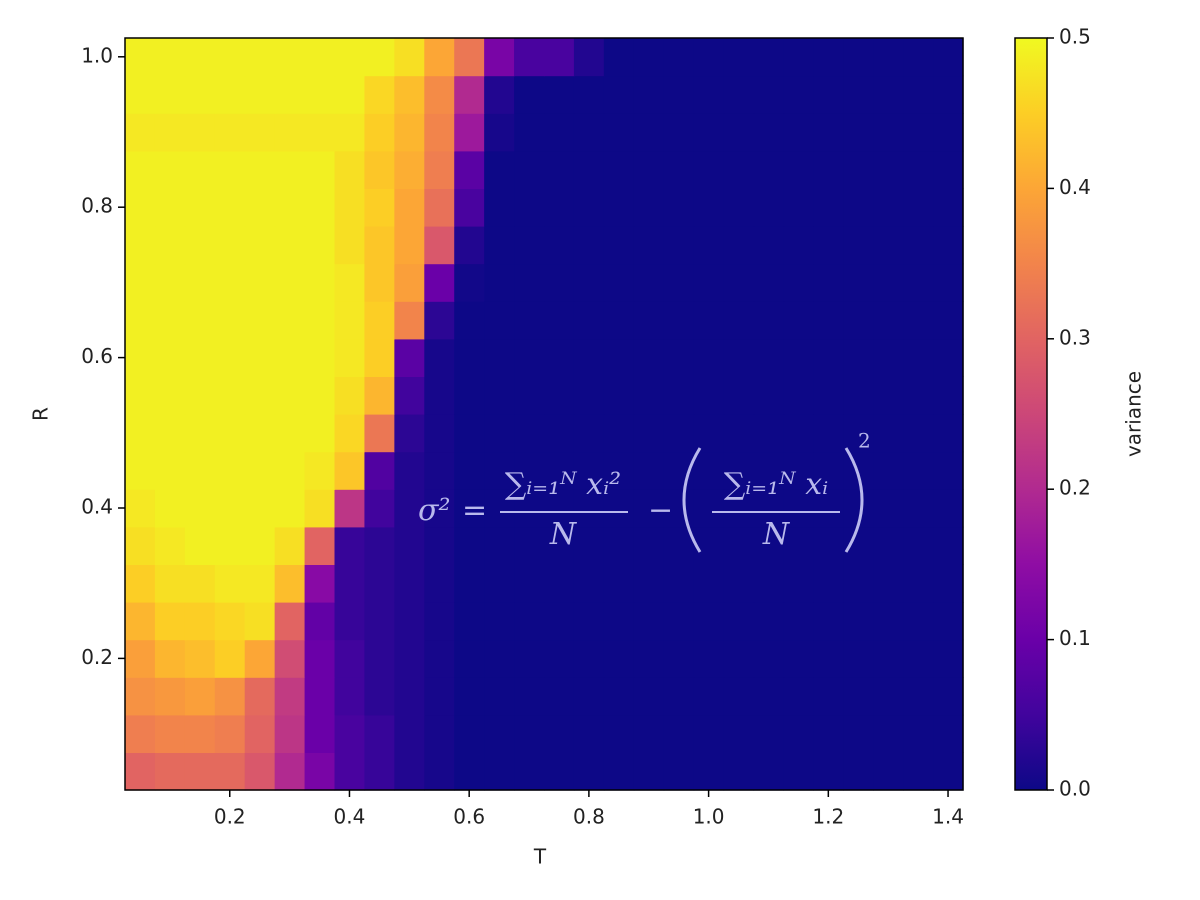 Image resolution: width=1200 pixels, height=900 pixels. Describe the element at coordinates (474, 510) in the screenshot. I see `formula-eq: =` at that location.